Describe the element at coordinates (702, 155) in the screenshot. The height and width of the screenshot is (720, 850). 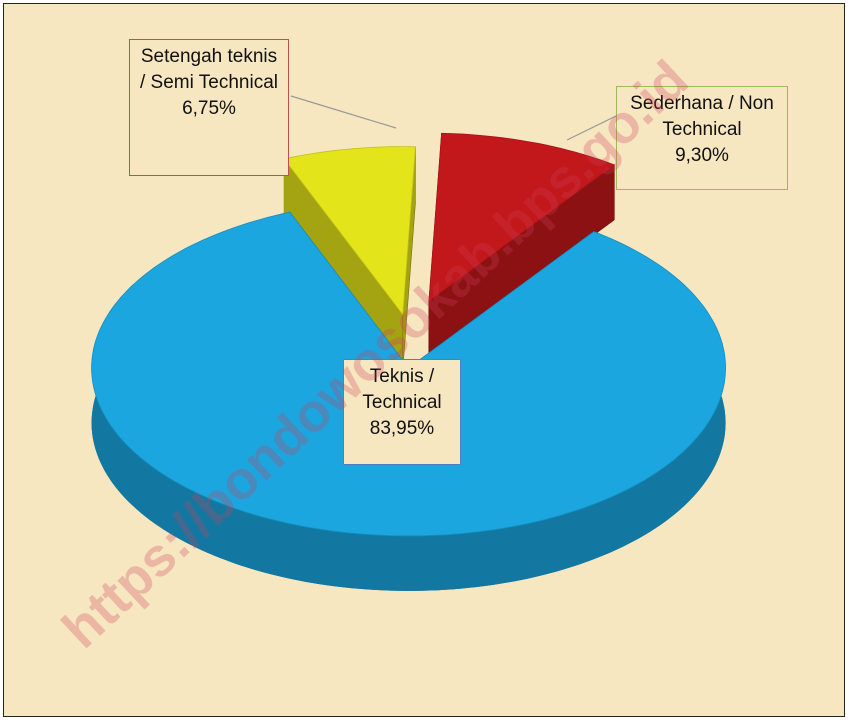
I see `label-value: 9,30%` at that location.